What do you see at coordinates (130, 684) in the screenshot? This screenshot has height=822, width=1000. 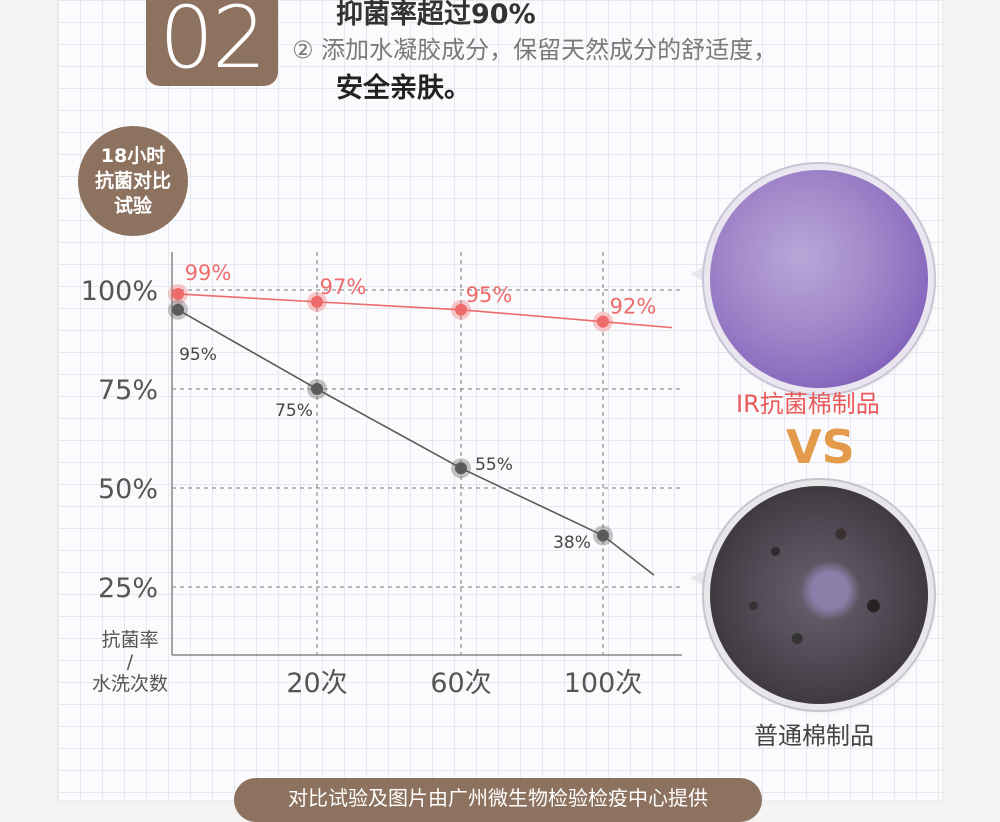 I see `axis-label-part: 水洗次数` at bounding box center [130, 684].